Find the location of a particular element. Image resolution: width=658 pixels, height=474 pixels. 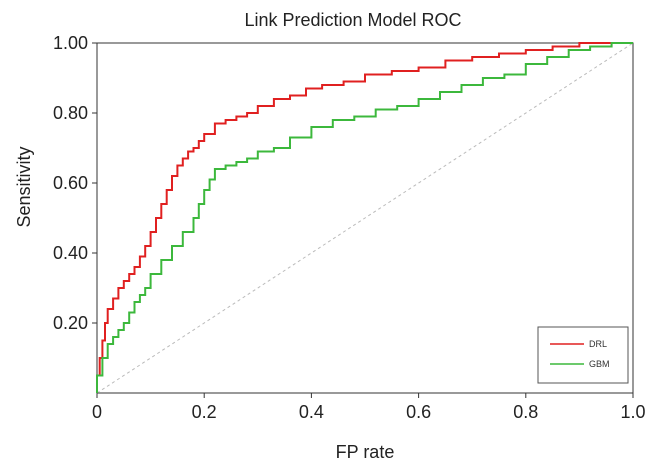

x-axis-title: FP rate is located at coordinates (365, 452).